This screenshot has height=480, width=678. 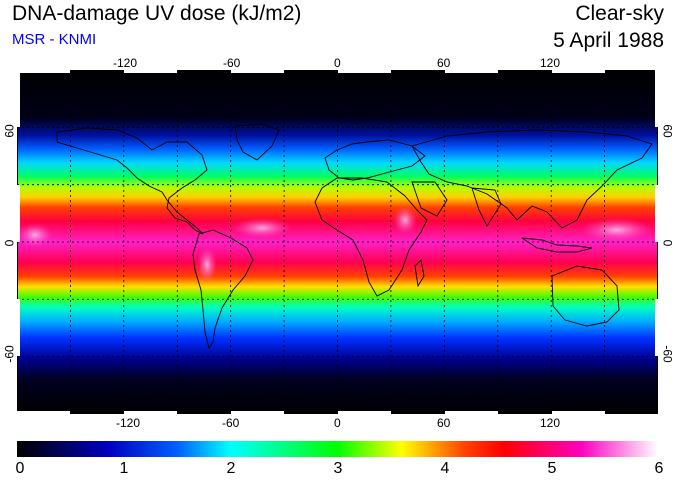 What do you see at coordinates (125, 63) in the screenshot?
I see `lon-tick-top-minus120: -120` at bounding box center [125, 63].